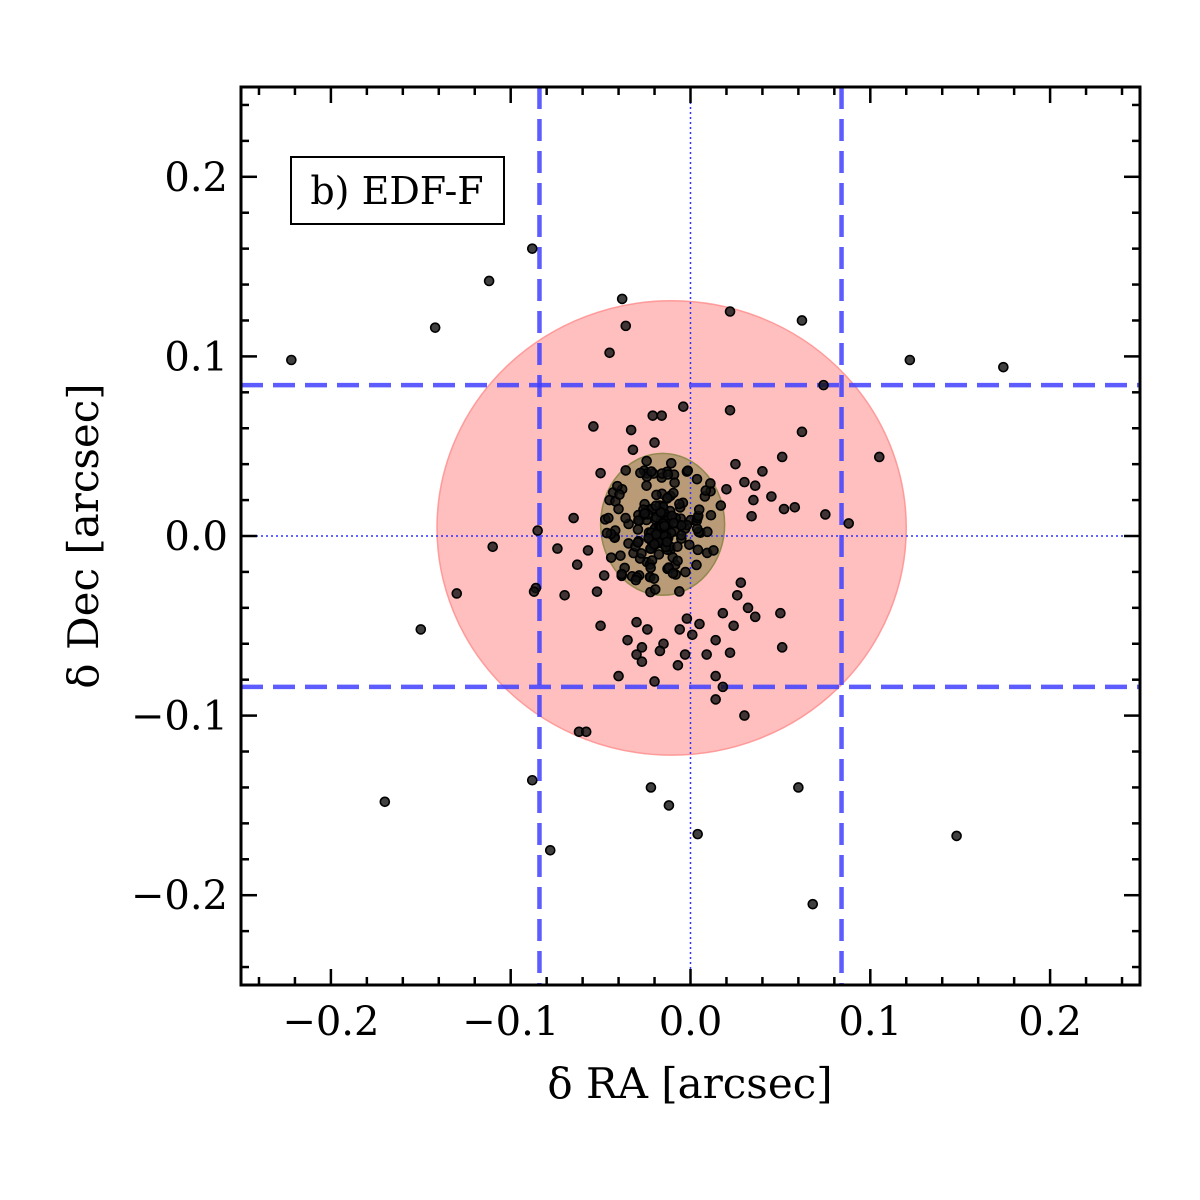  I want to click on panel-label-frame, so click(397, 190).